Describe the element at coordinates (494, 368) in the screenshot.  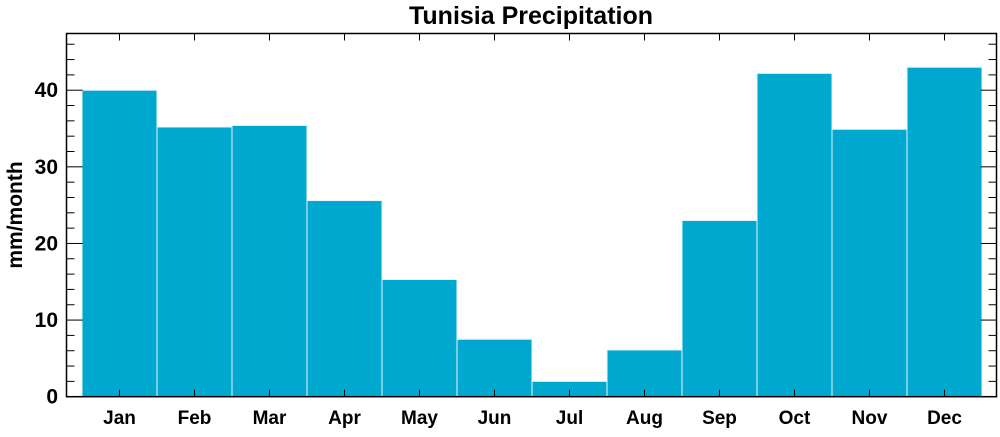
I see `bar-jun` at that location.